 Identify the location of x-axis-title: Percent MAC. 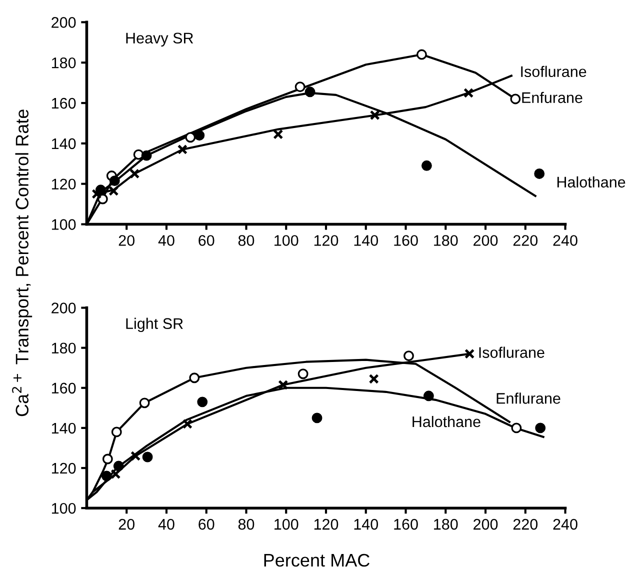
(317, 560).